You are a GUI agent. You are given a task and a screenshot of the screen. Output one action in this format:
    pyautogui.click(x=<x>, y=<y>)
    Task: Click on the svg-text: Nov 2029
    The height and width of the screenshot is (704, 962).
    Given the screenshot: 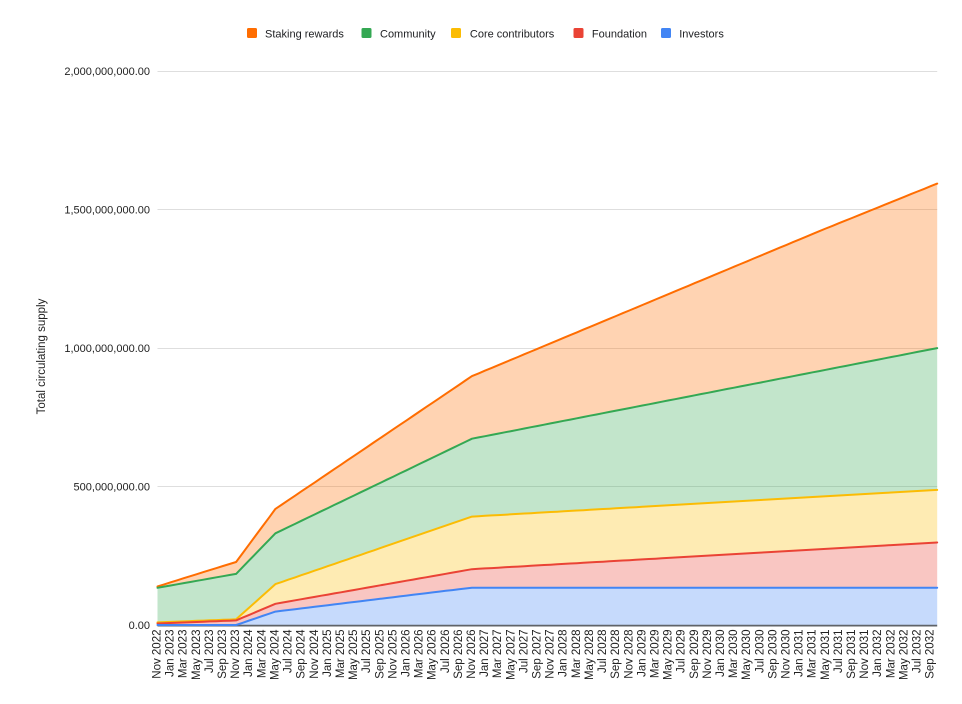 What is the action you would take?
    pyautogui.click(x=708, y=654)
    